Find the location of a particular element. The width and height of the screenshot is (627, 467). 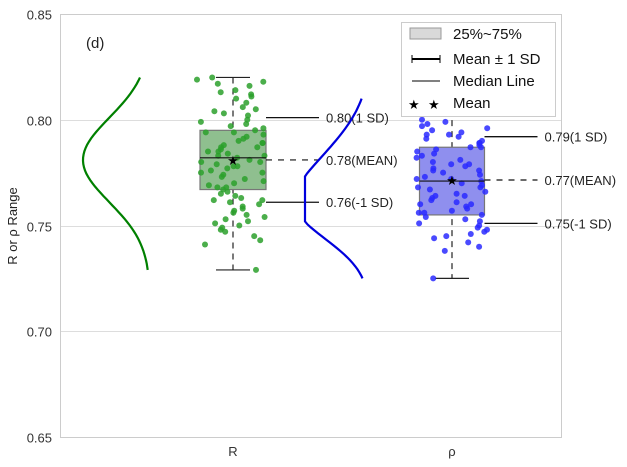

y-tick-label: 0.65 is located at coordinates (39, 438).